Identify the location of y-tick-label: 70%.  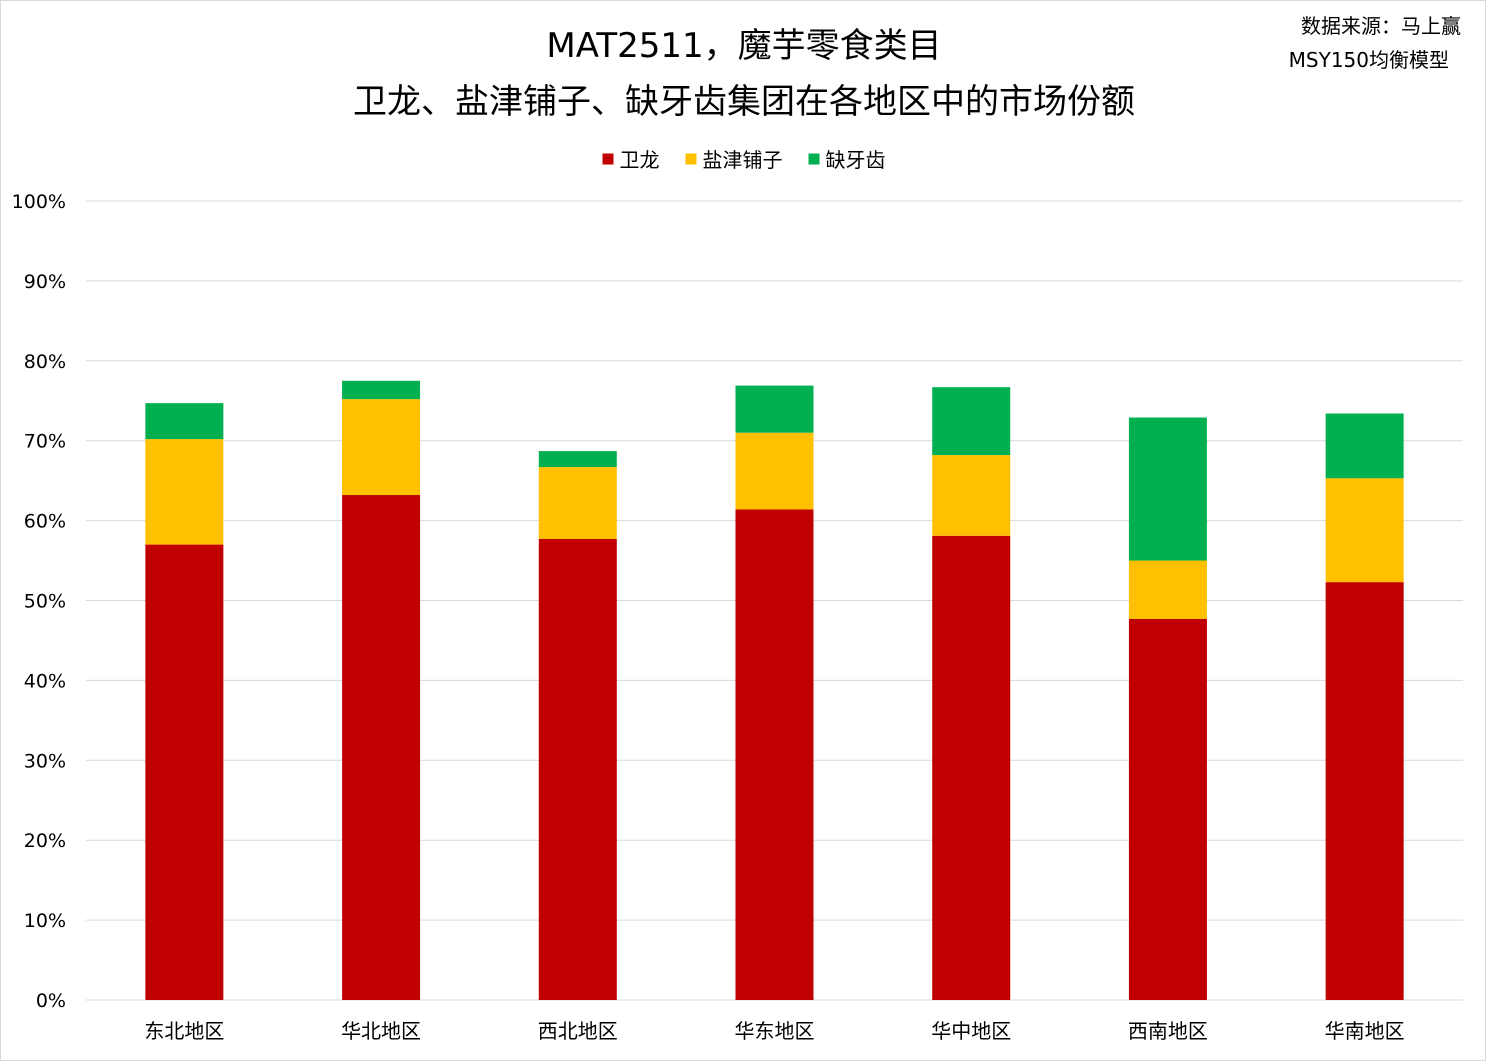
(45, 442).